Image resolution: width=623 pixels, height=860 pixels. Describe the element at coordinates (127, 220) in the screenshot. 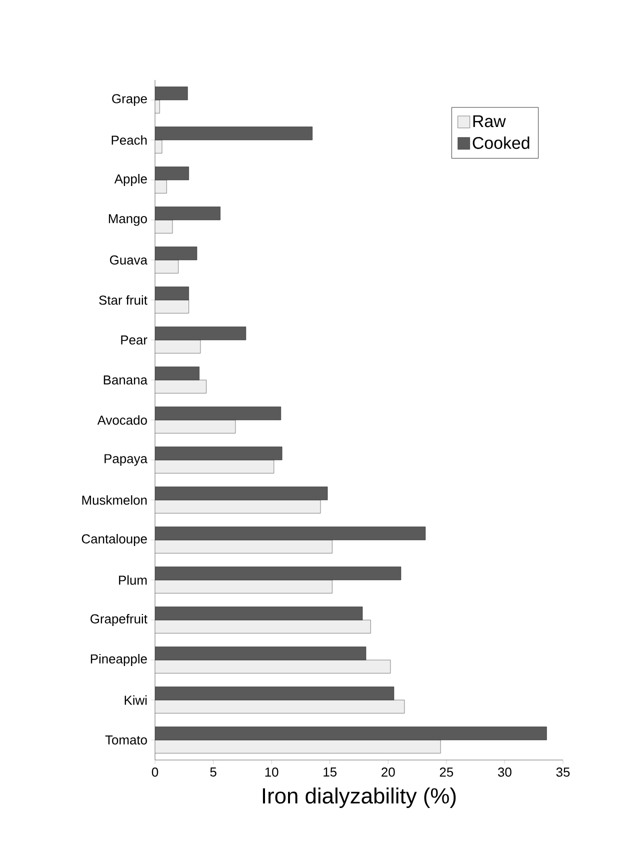

I see `y-tick-label: Mango` at that location.